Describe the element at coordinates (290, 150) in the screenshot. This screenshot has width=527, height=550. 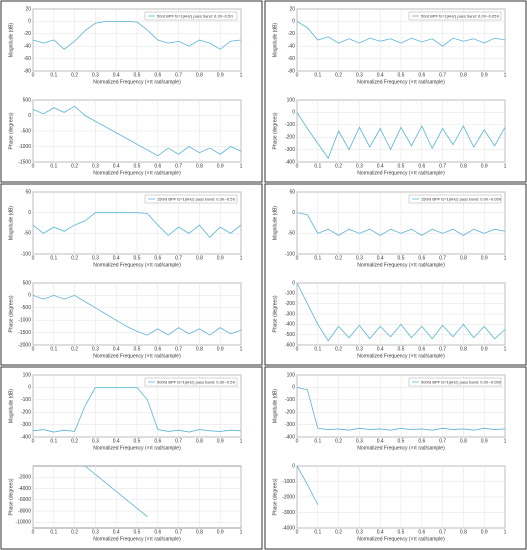
I see `y-tick-label: -300` at that location.